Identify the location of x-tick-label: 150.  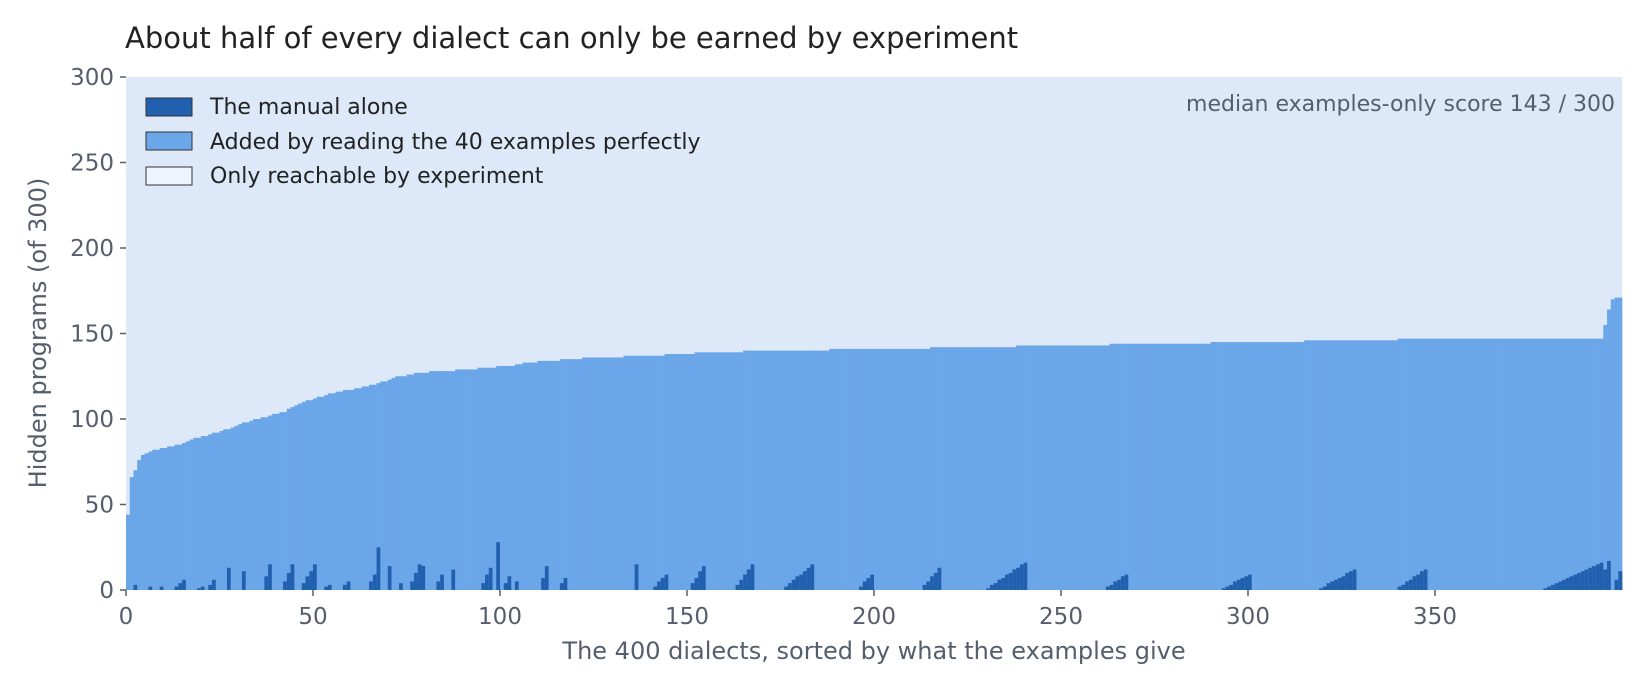
(687, 617).